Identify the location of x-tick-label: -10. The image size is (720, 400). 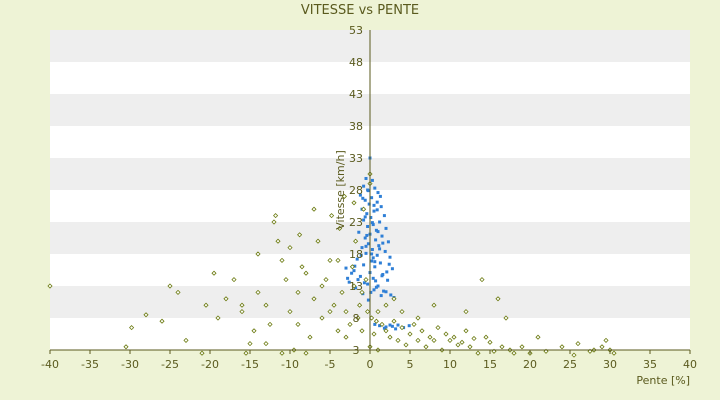
(290, 364).